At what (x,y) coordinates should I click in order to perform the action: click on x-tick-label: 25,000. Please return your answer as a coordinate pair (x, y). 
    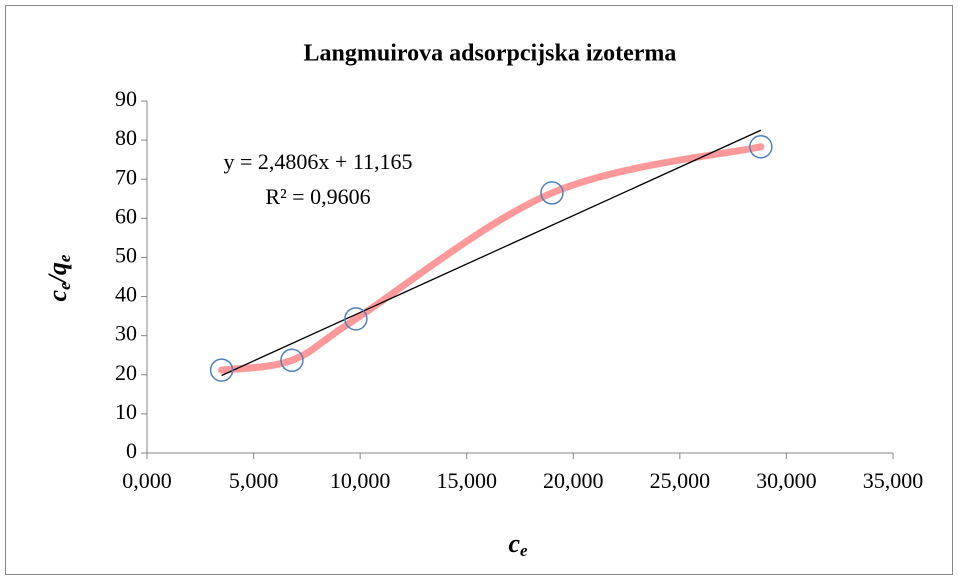
    Looking at the image, I should click on (680, 480).